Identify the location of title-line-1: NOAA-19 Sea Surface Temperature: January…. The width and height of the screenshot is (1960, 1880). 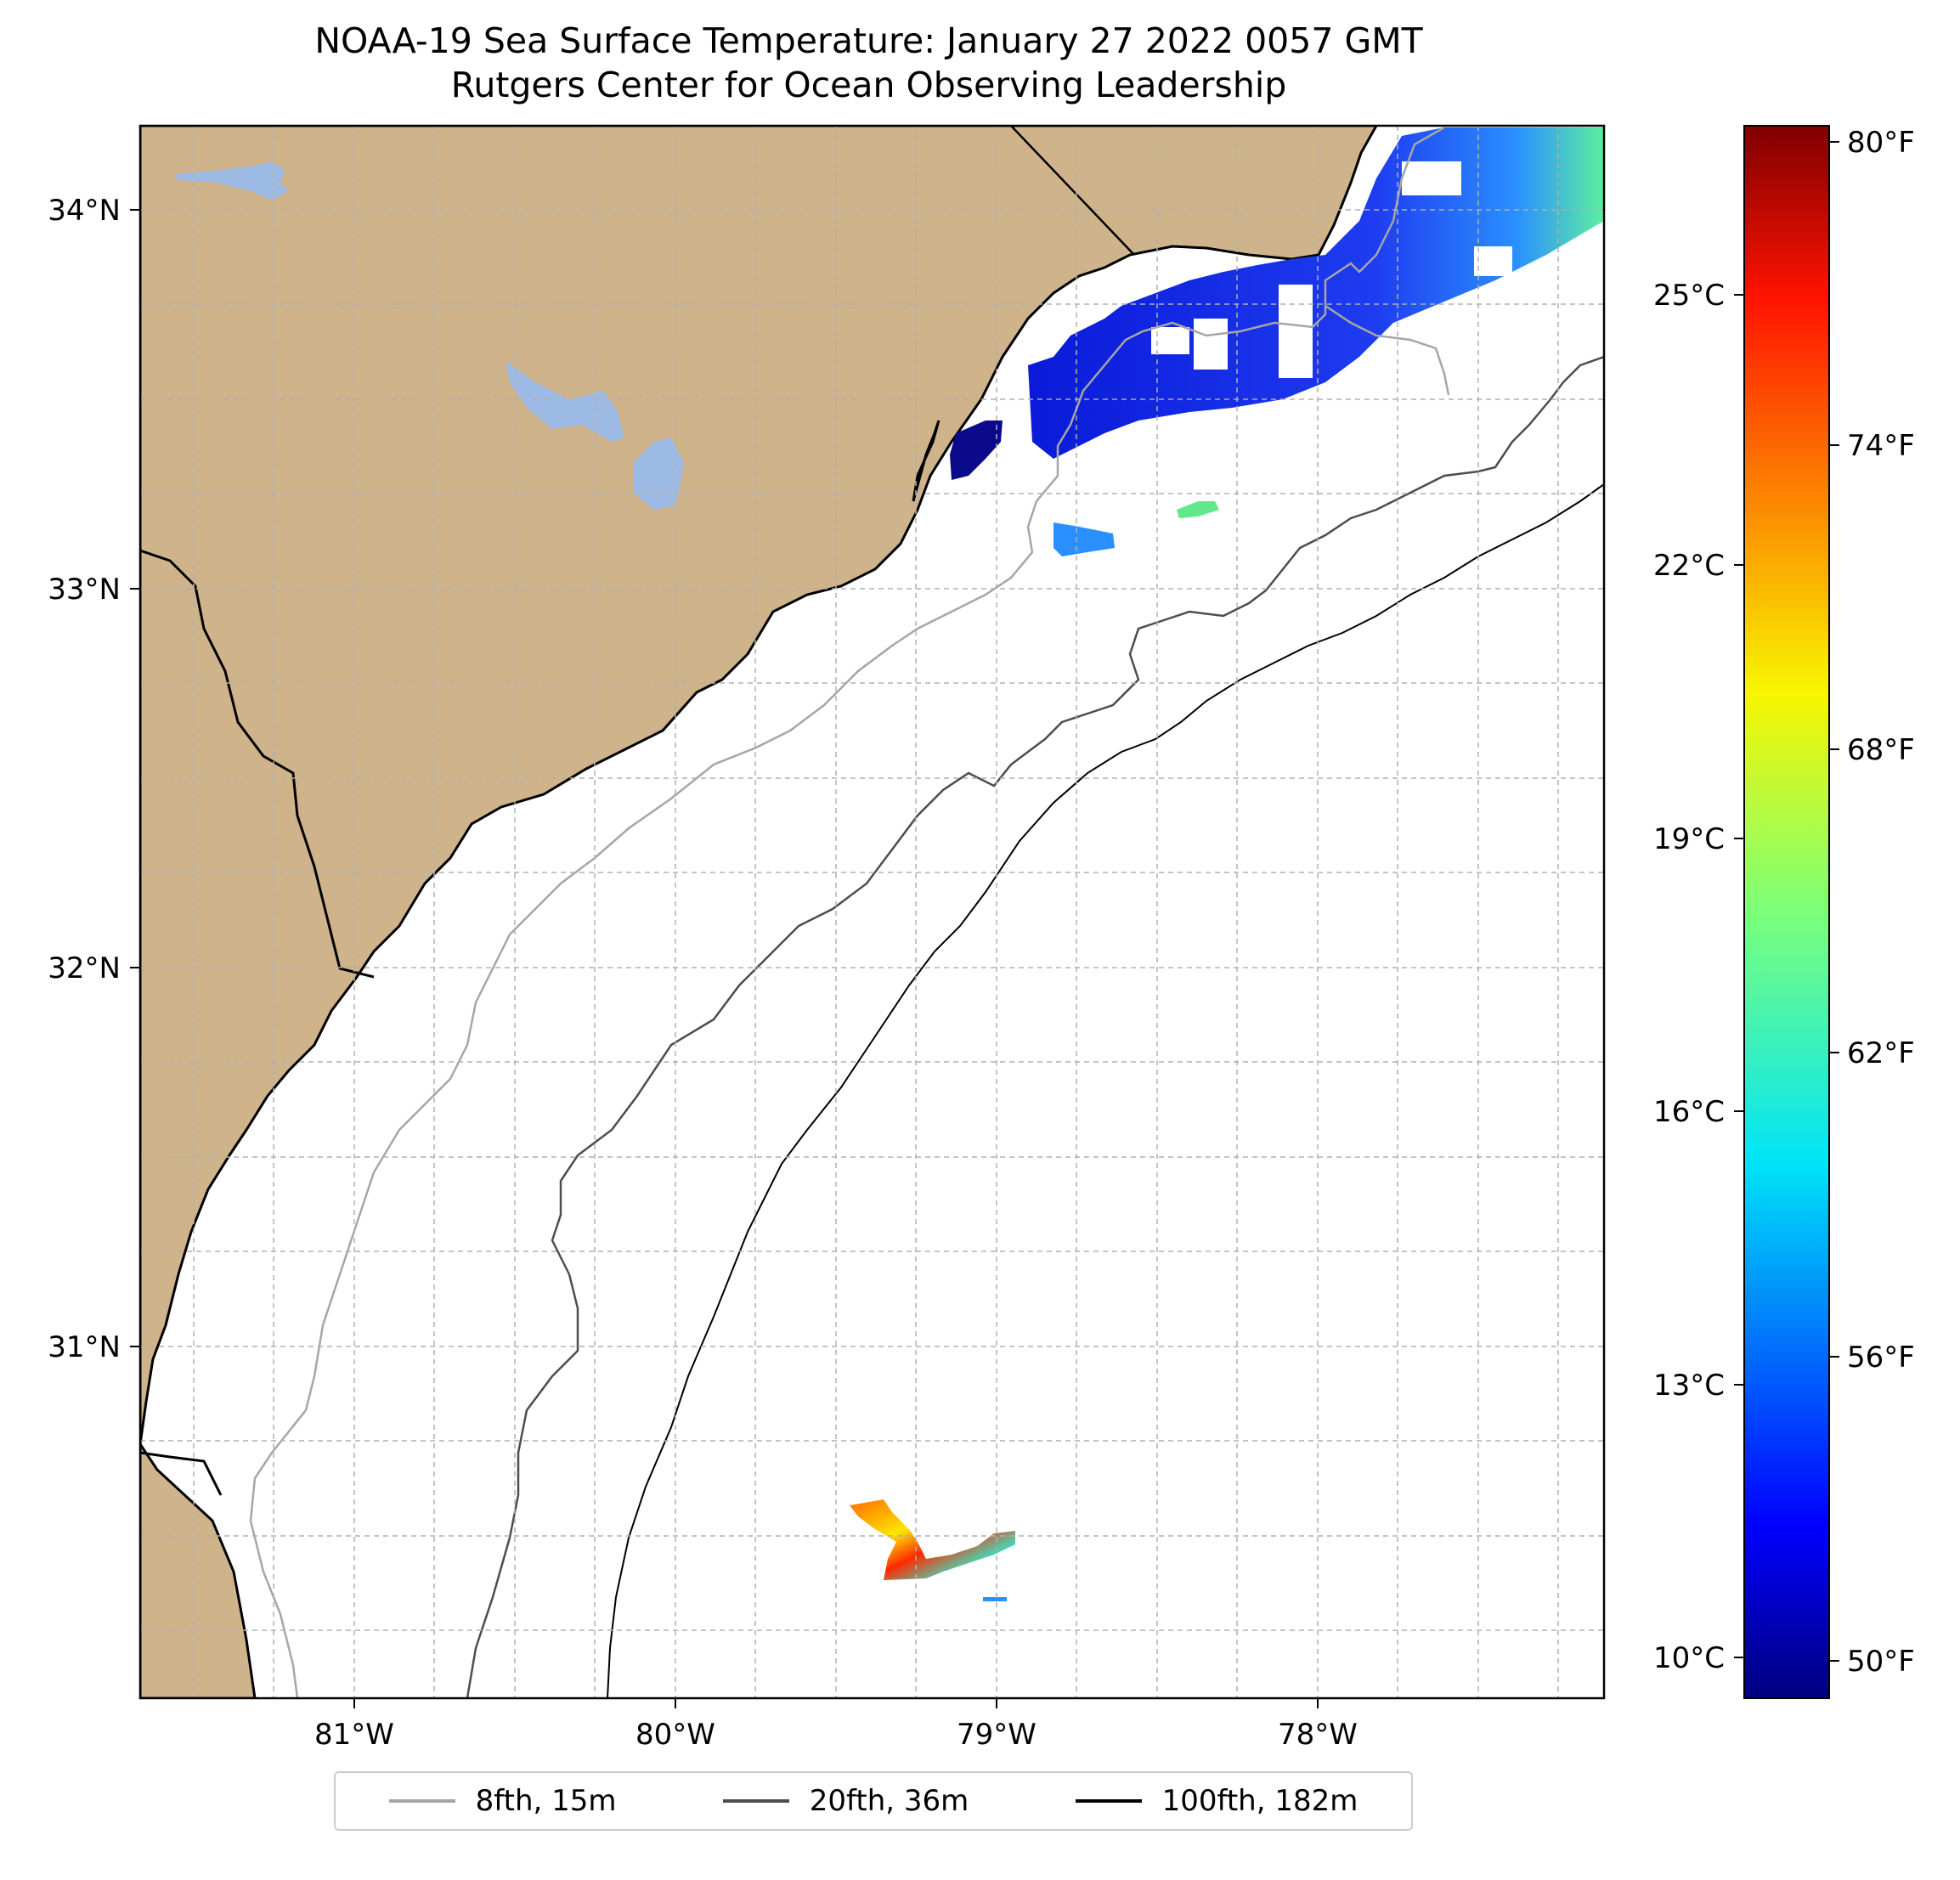
(868, 41).